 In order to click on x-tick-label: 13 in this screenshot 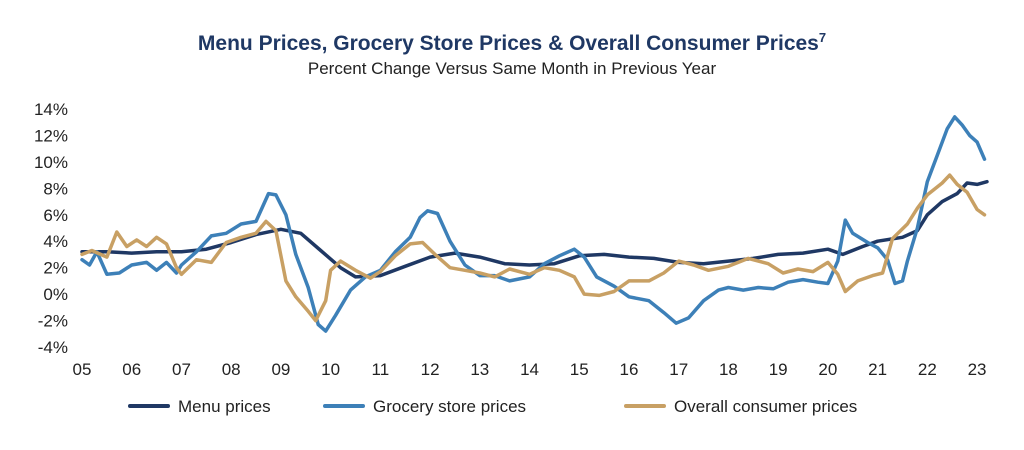, I will do `click(479, 369)`.